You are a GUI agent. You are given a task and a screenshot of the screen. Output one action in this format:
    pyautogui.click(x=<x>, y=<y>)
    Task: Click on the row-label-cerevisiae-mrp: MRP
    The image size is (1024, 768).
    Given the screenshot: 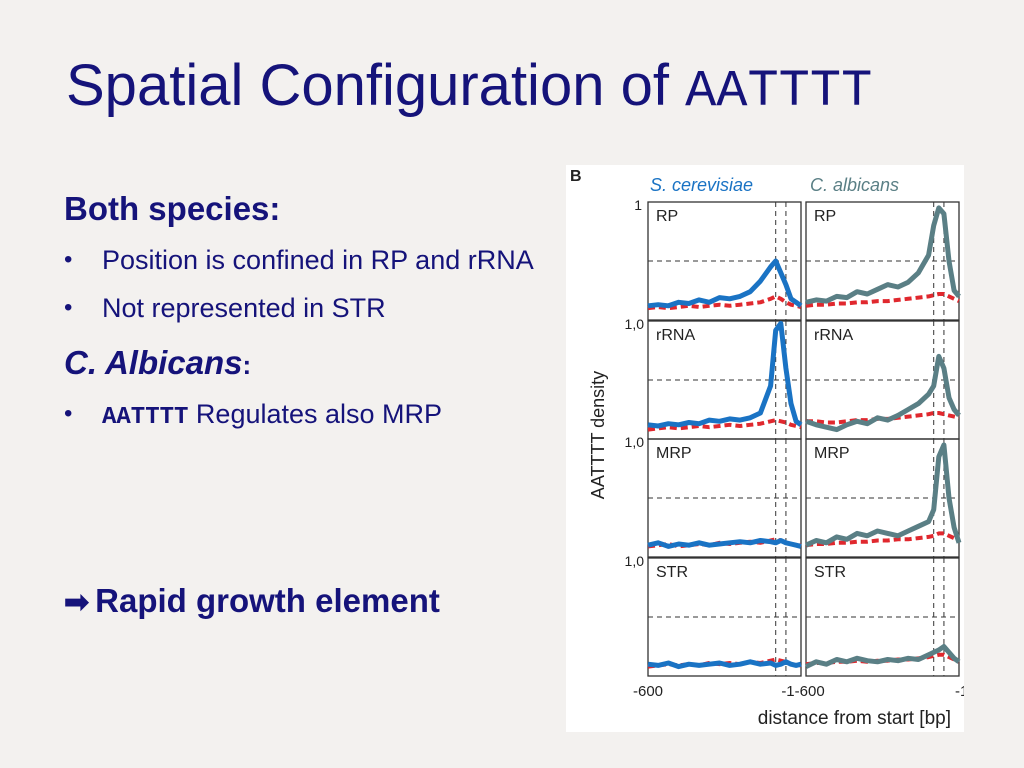 What is the action you would take?
    pyautogui.click(x=674, y=453)
    